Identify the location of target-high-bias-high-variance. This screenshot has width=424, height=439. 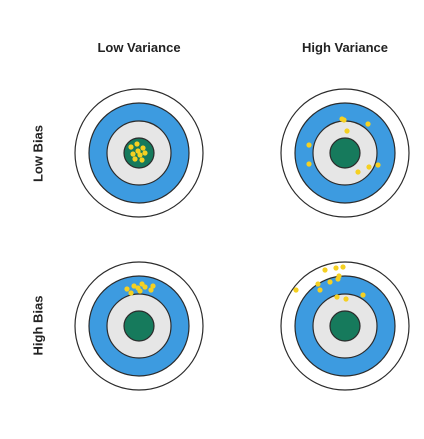
(345, 326).